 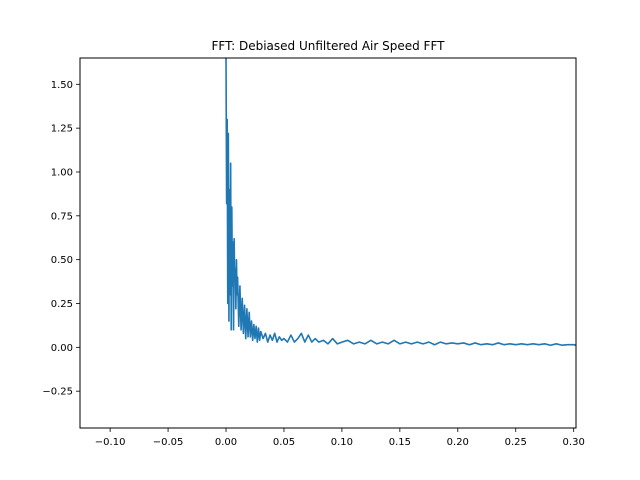 What do you see at coordinates (57, 392) in the screenshot?
I see `y-tick-label: −0.25` at bounding box center [57, 392].